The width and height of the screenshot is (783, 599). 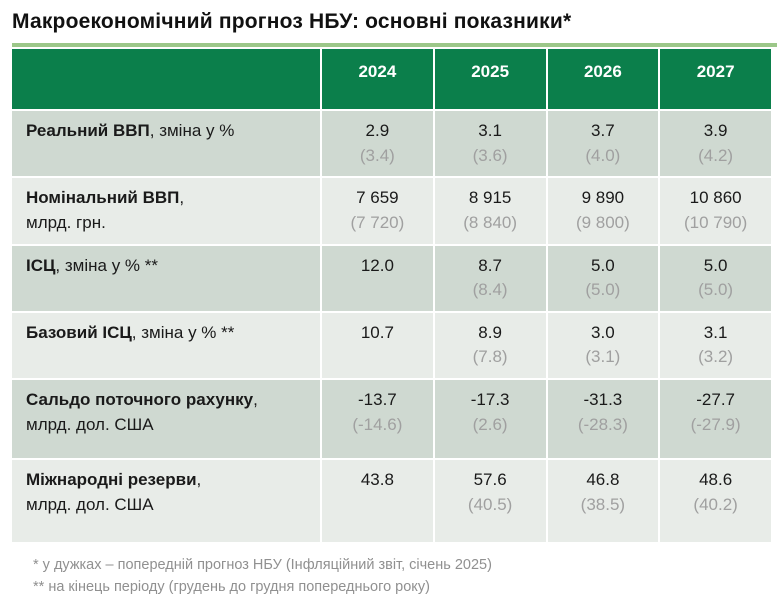 I want to click on cell-nominal-gdp-2027: 10 860 (10 790), so click(x=715, y=211).